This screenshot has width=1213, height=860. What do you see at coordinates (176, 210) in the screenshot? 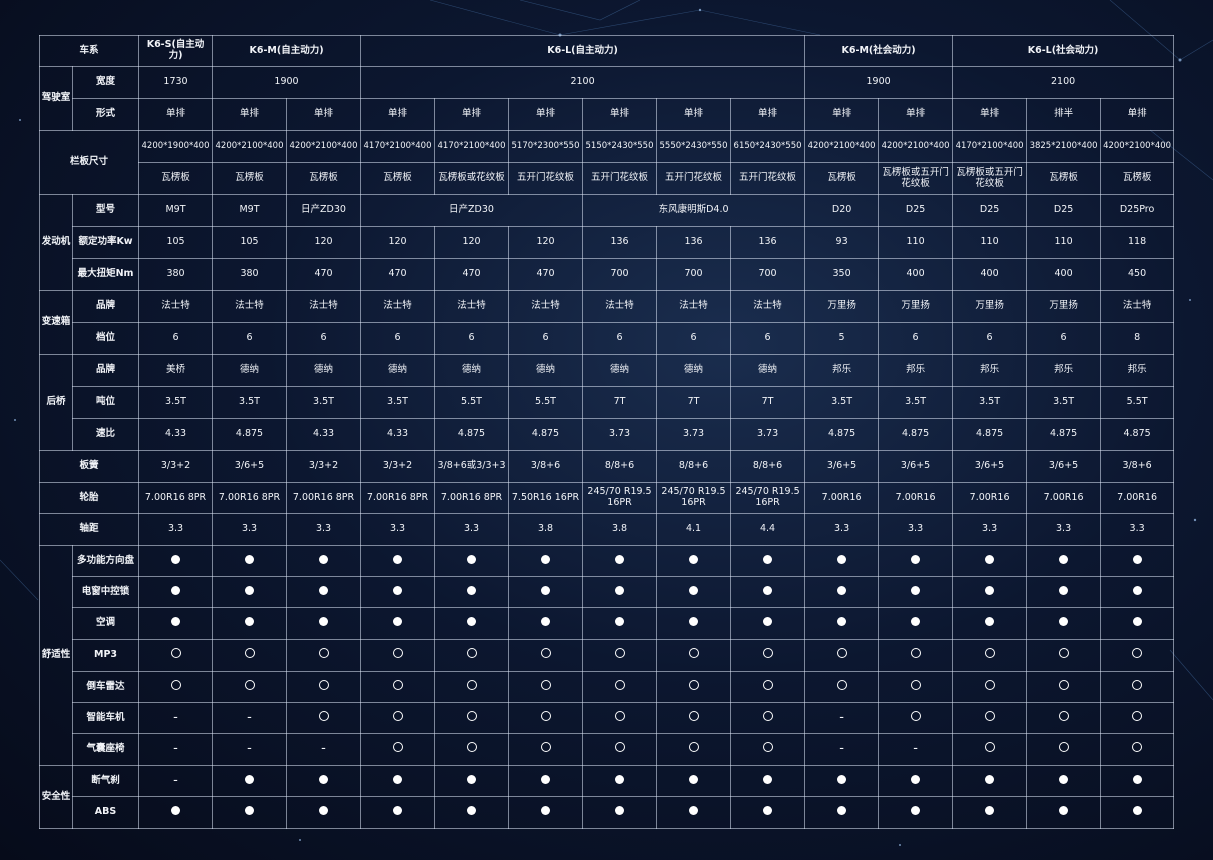
I see `cell: M9T` at bounding box center [176, 210].